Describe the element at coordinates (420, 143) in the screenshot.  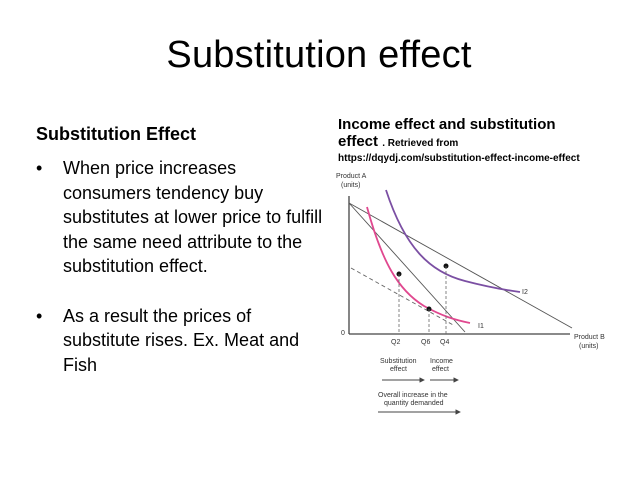
I see `caption-retrieved: . Retrieved from` at that location.